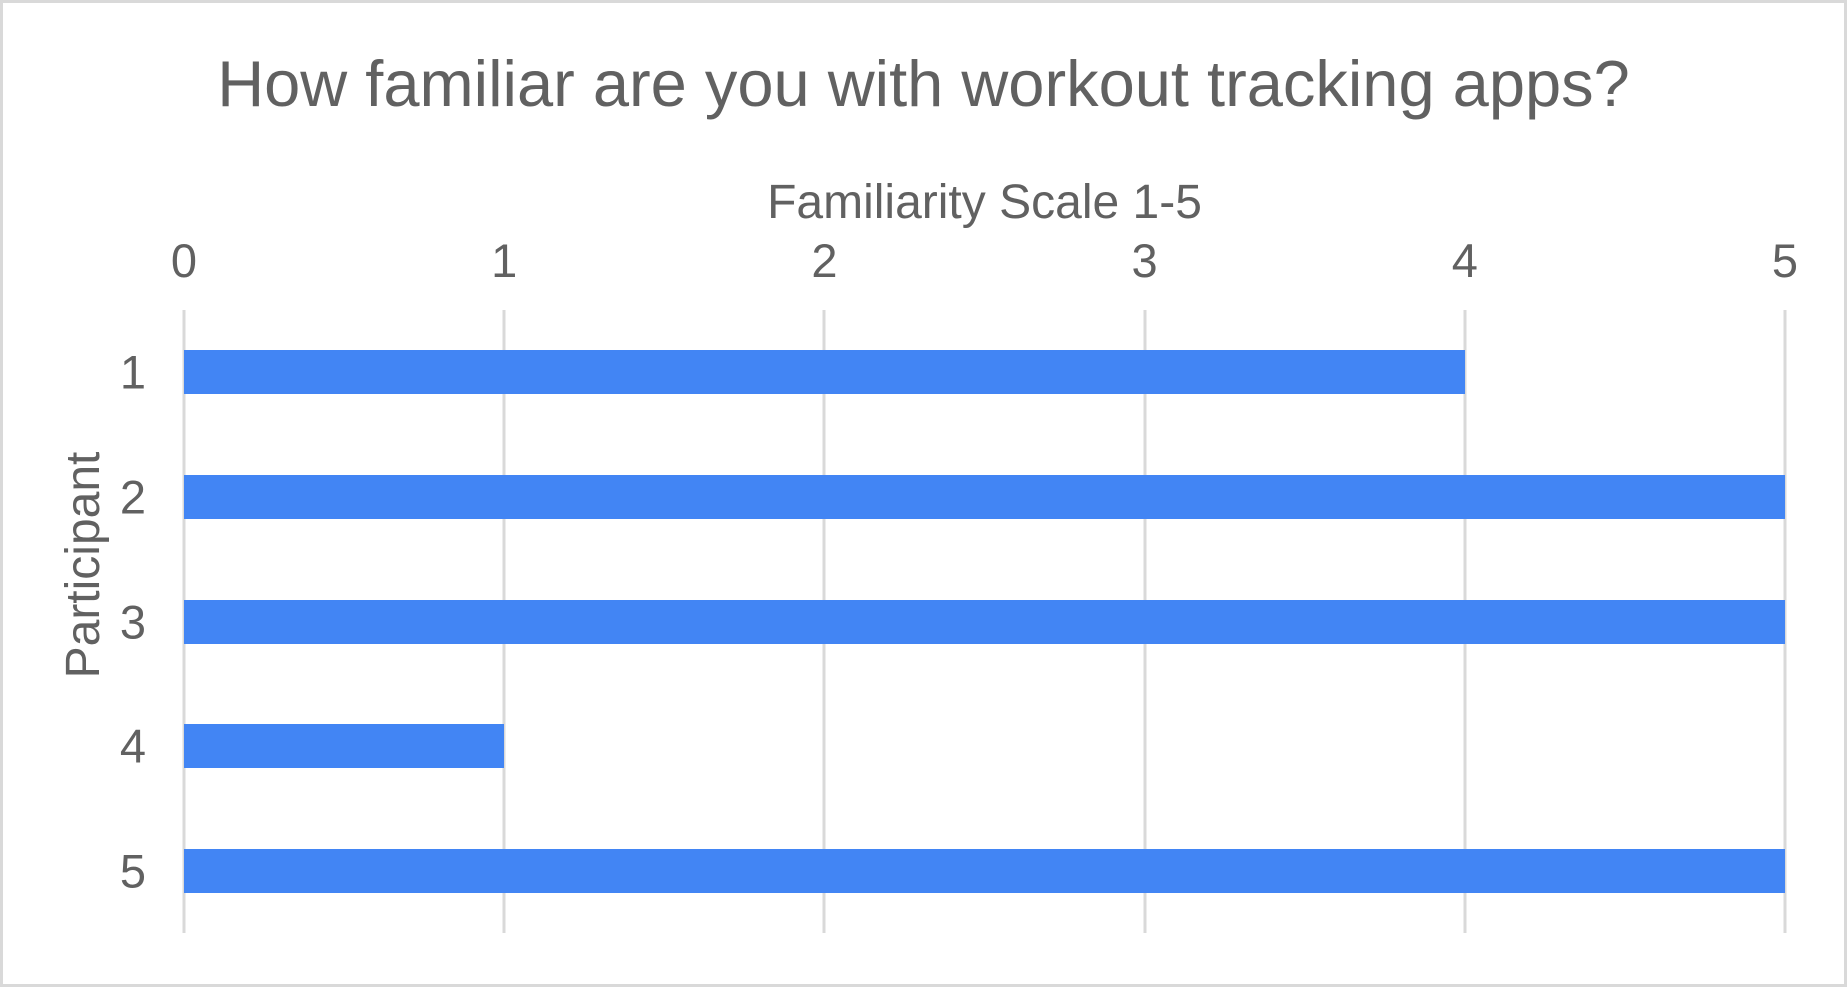 The height and width of the screenshot is (987, 1847). What do you see at coordinates (132, 621) in the screenshot?
I see `category-label: 3` at bounding box center [132, 621].